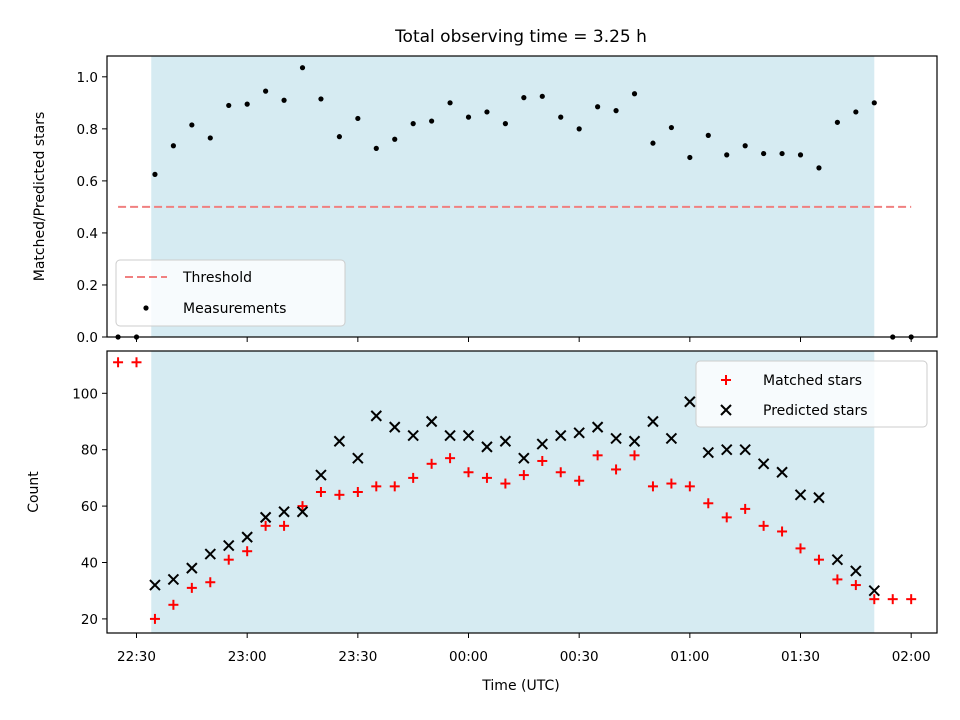 The width and height of the screenshot is (960, 720). What do you see at coordinates (520, 686) in the screenshot?
I see `x-axis-label: Time (UTC)` at bounding box center [520, 686].